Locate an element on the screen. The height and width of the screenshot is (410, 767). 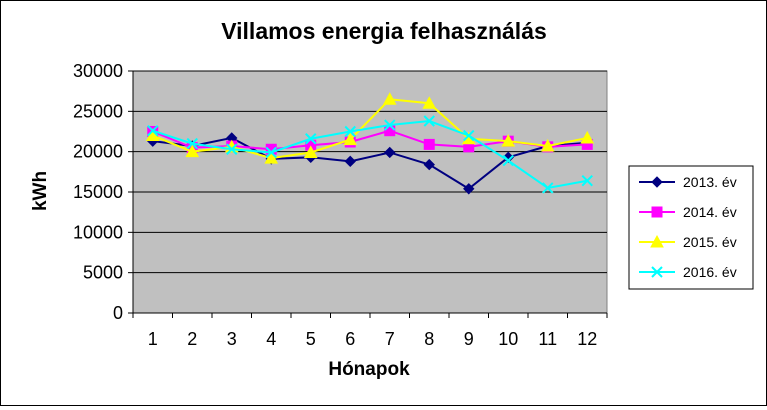
y-tick-label: 0 is located at coordinates (118, 313).